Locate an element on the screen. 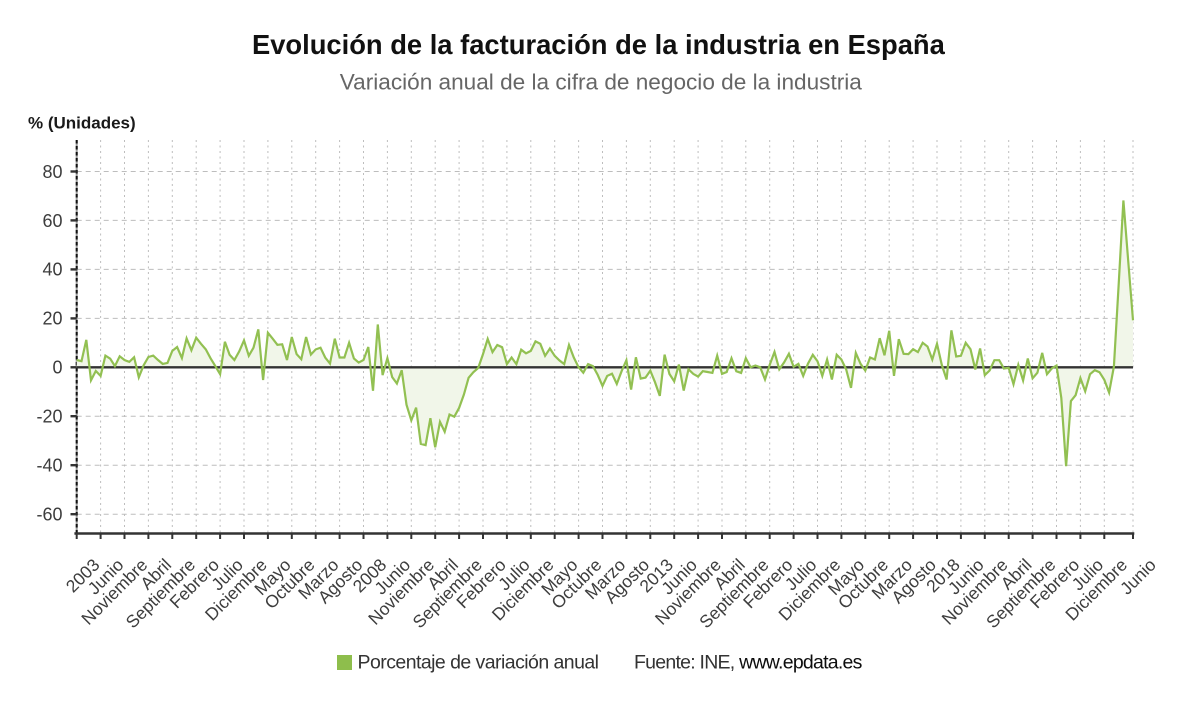 The height and width of the screenshot is (705, 1200). svg-text: -20 is located at coordinates (49, 417).